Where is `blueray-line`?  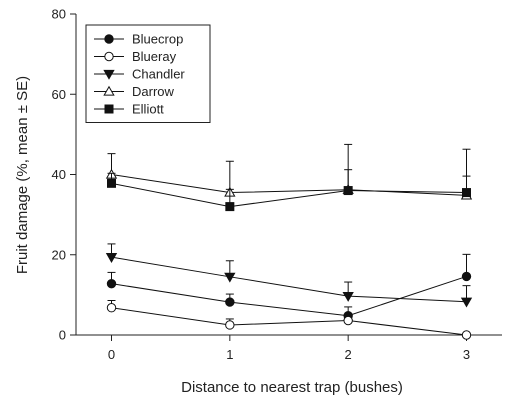
blueray-line is located at coordinates (289, 321).